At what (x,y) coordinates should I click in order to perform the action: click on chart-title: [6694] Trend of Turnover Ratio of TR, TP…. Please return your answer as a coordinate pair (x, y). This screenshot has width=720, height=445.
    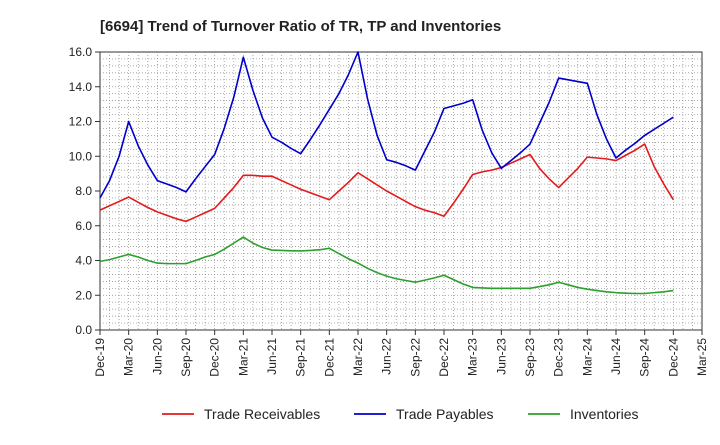
    Looking at the image, I should click on (300, 26).